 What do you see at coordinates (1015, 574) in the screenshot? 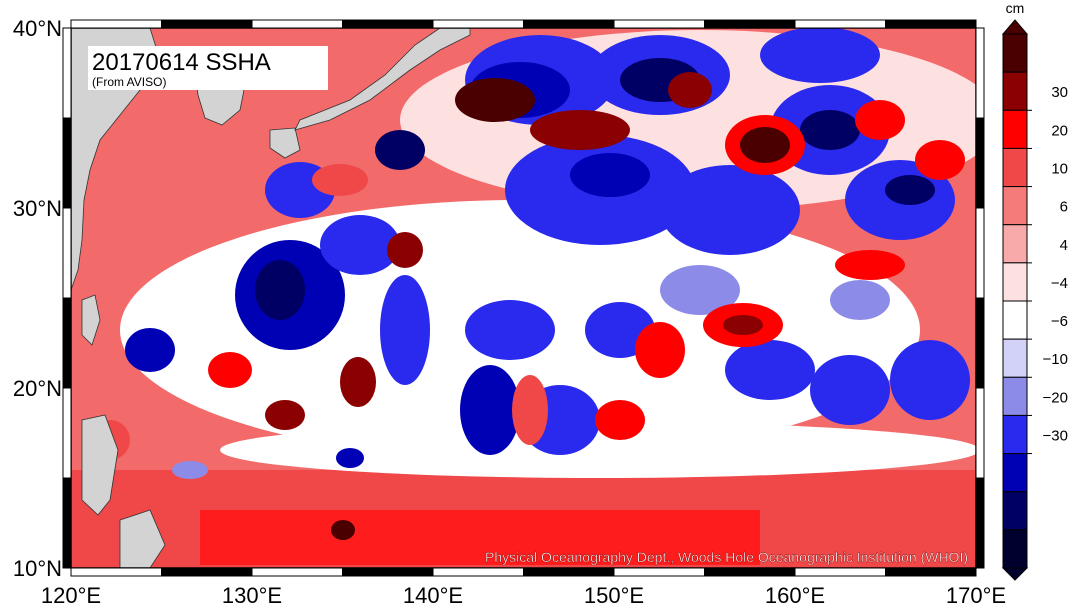
I see `colorbar-min-arrow` at bounding box center [1015, 574].